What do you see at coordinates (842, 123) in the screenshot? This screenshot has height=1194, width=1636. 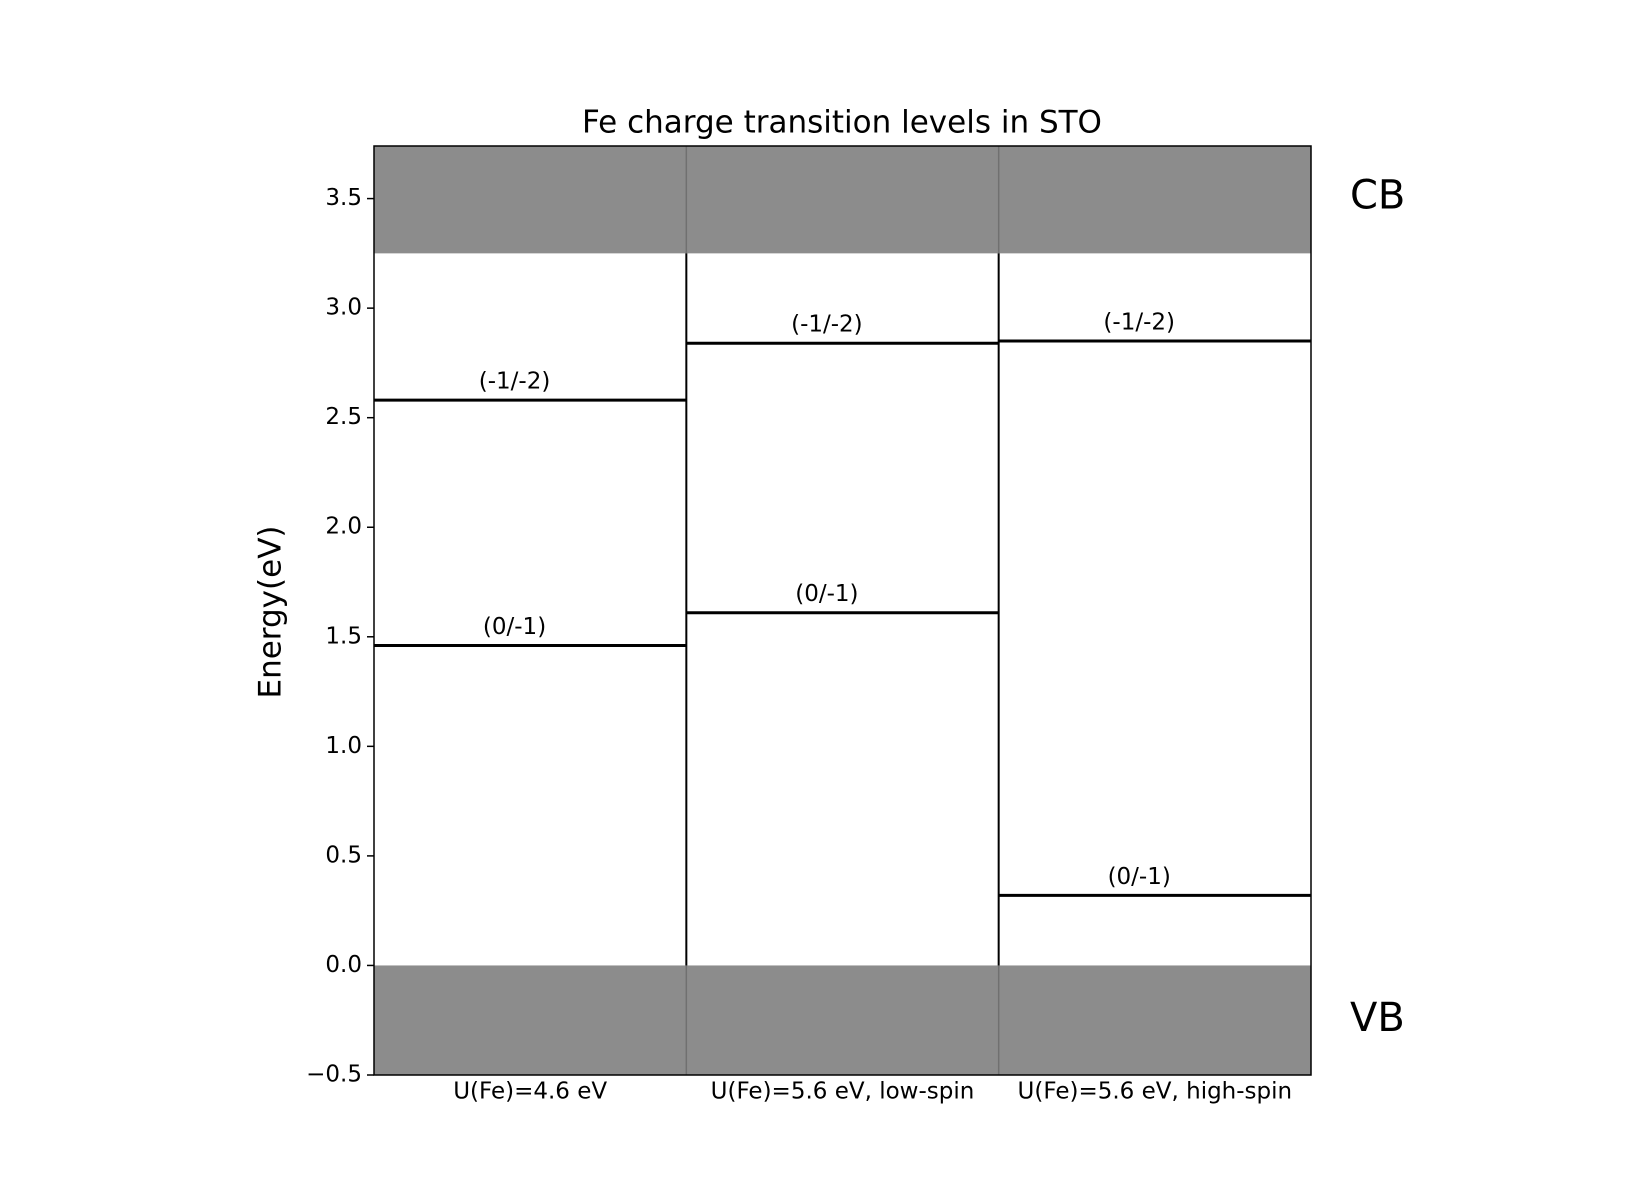 I see `chart-title: Fe charge transition levels in STO` at bounding box center [842, 123].